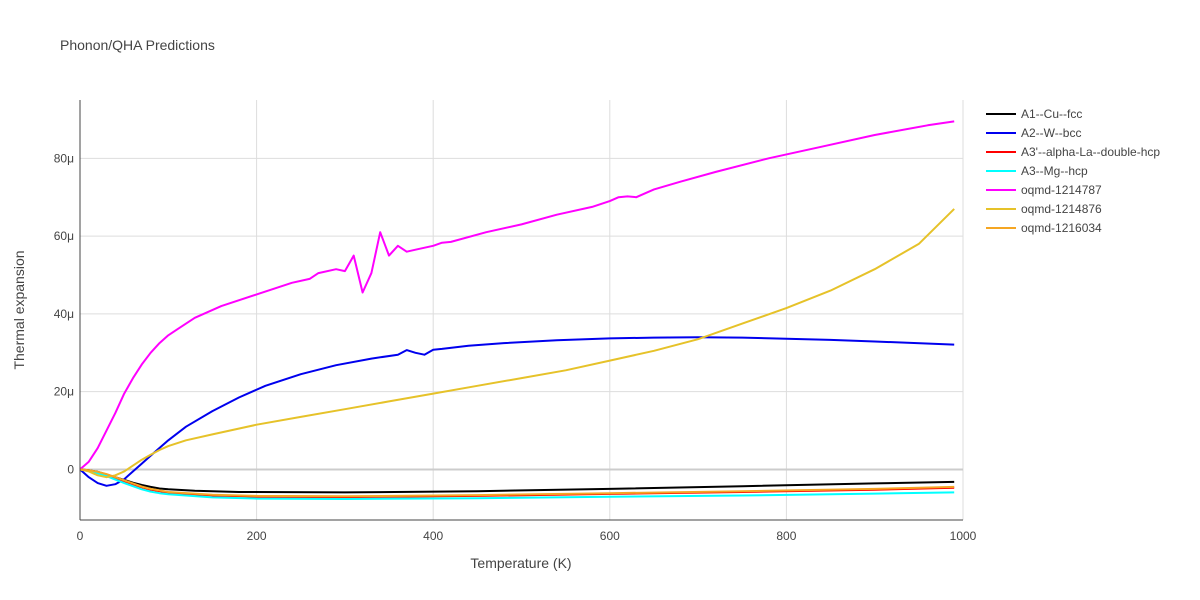 The image size is (1200, 600). Describe the element at coordinates (257, 536) in the screenshot. I see `x-tick-label: 200` at that location.